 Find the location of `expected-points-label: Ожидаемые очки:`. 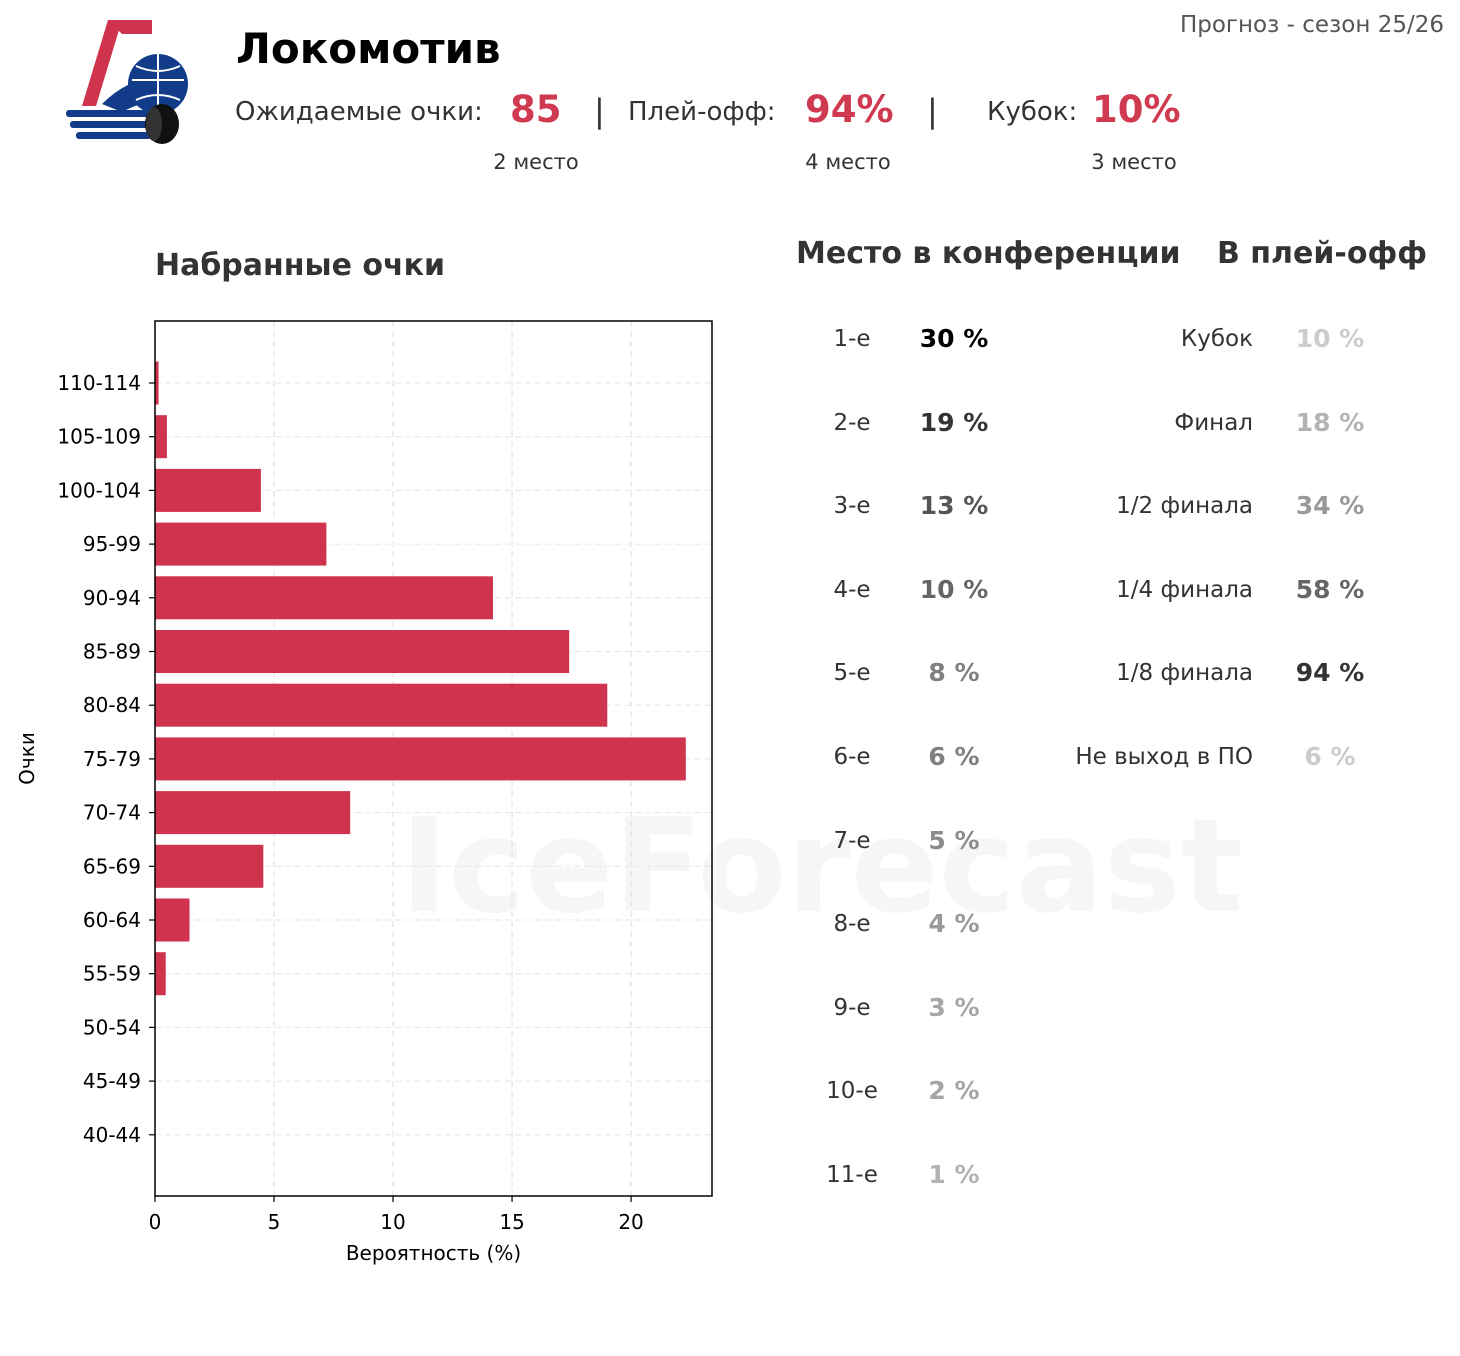

expected-points-label: Ожидаемые очки: is located at coordinates (359, 112).